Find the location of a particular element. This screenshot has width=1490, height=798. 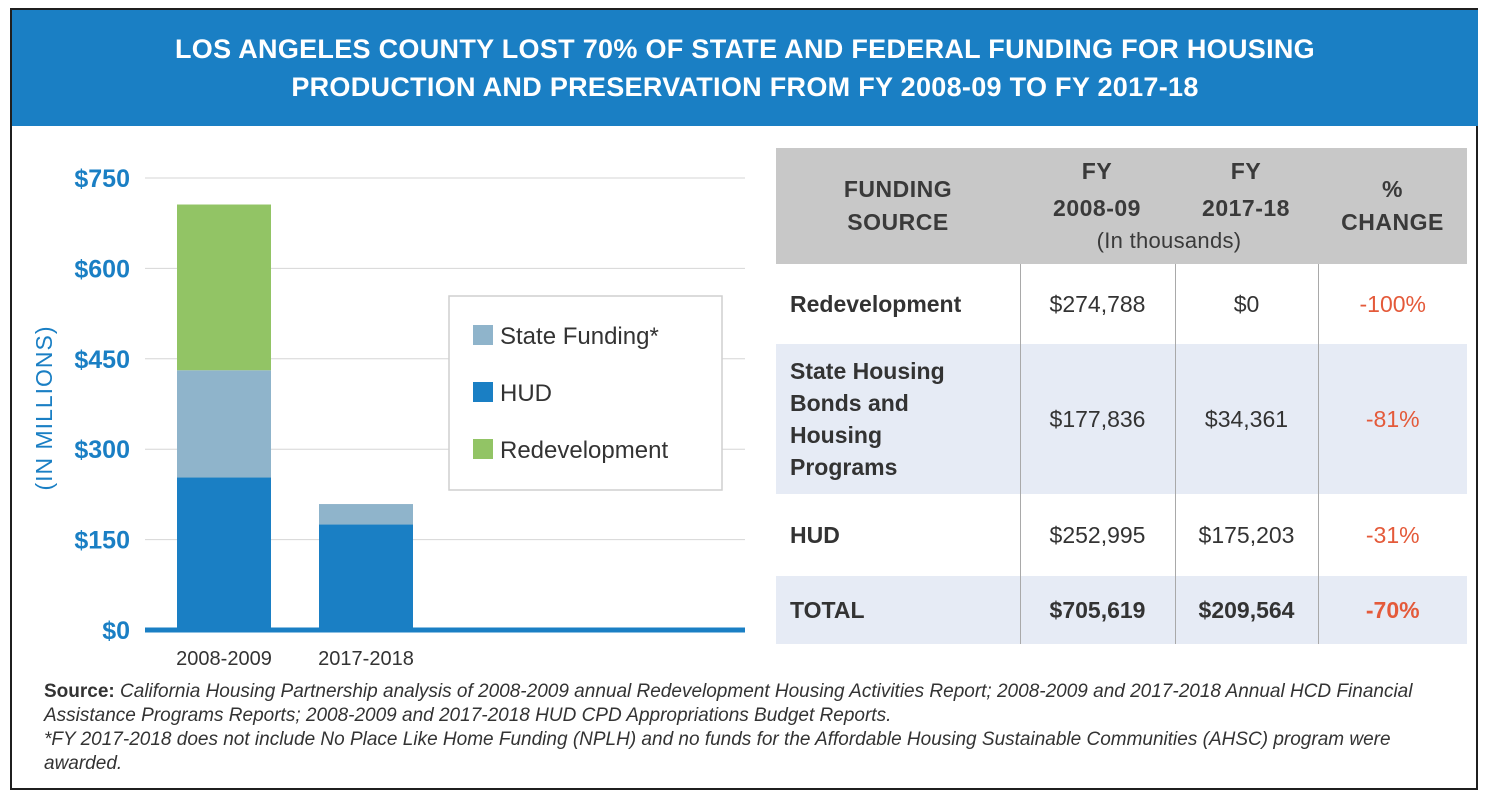

y-tick-label: $750 is located at coordinates (102, 179).